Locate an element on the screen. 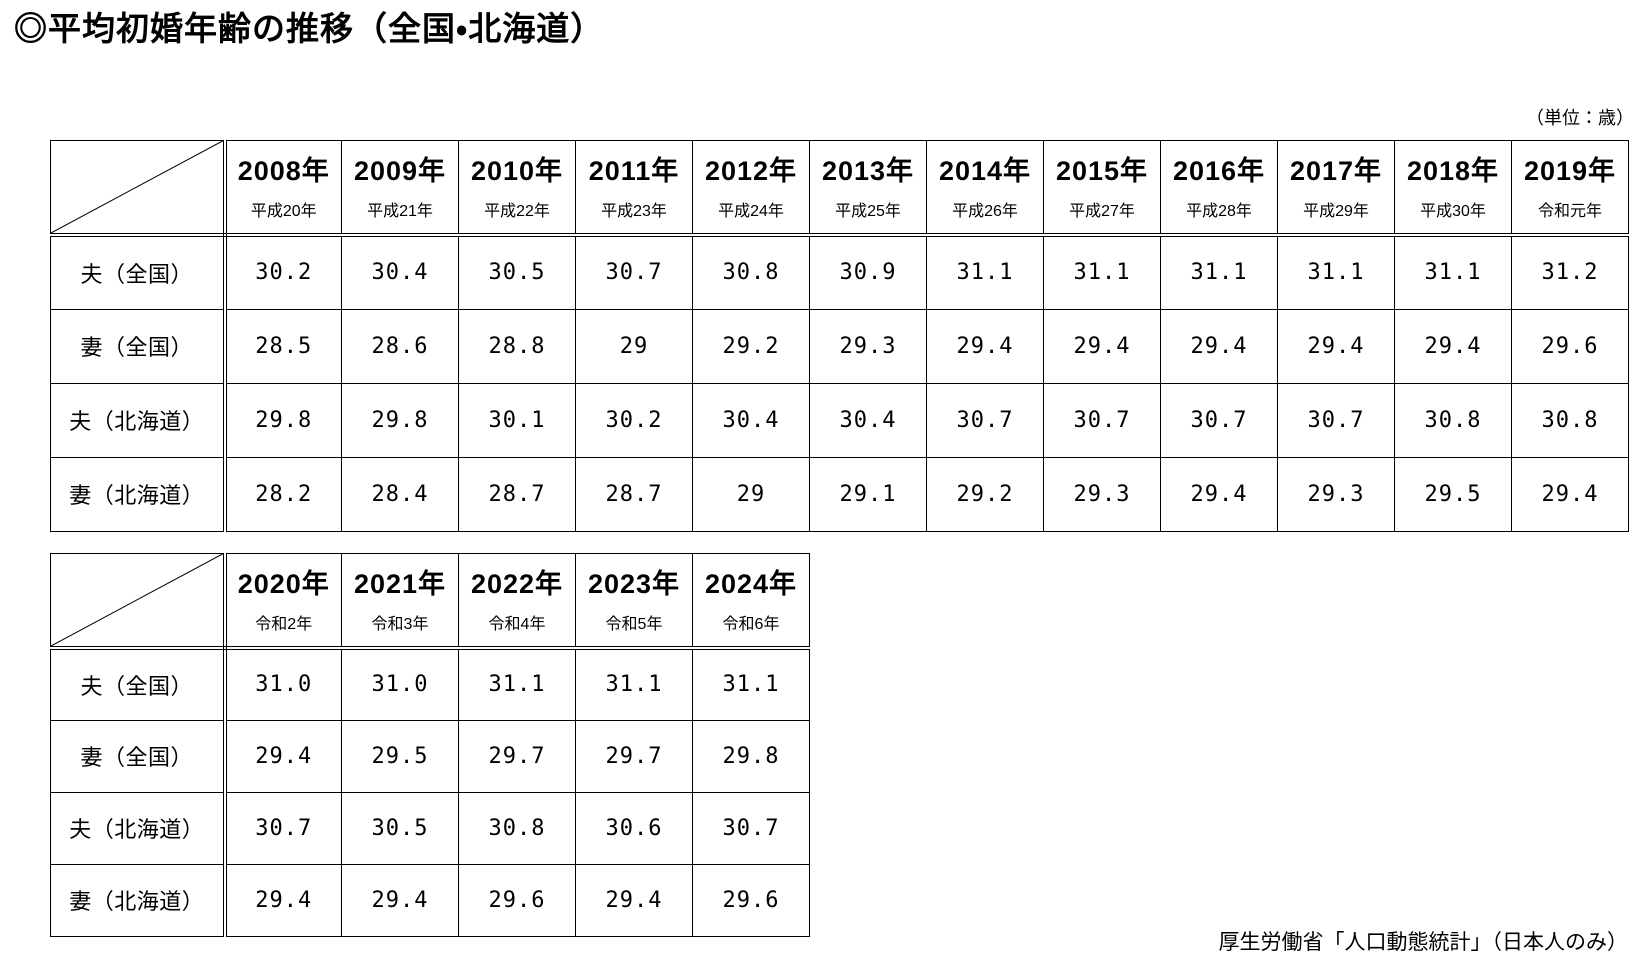  page-title: ◎平均初婚年齢の推移（全国・北海道） is located at coordinates (309, 28).